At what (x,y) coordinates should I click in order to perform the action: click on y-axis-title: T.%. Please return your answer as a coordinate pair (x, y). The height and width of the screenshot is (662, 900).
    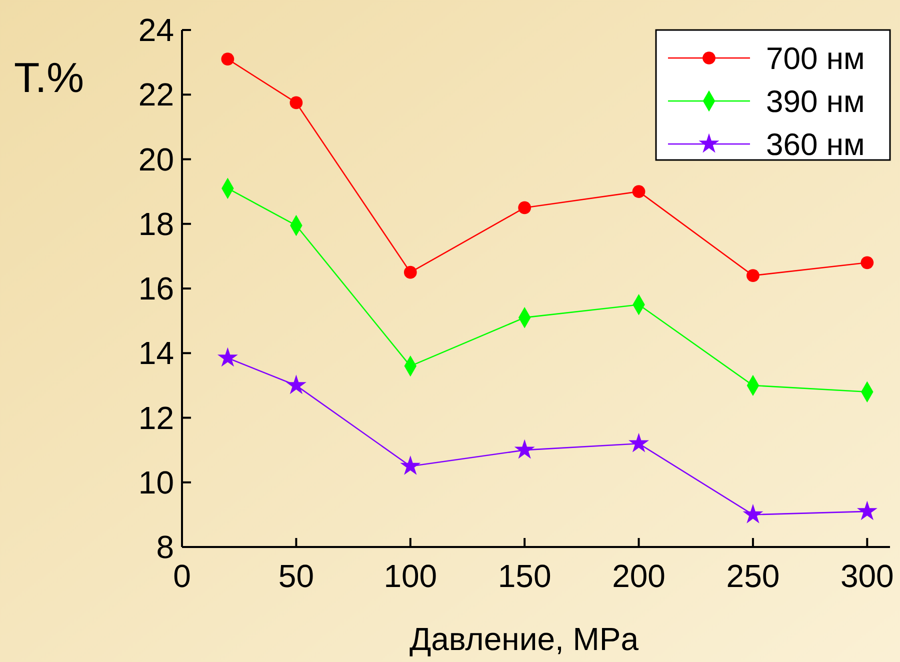
    Looking at the image, I should click on (49, 77).